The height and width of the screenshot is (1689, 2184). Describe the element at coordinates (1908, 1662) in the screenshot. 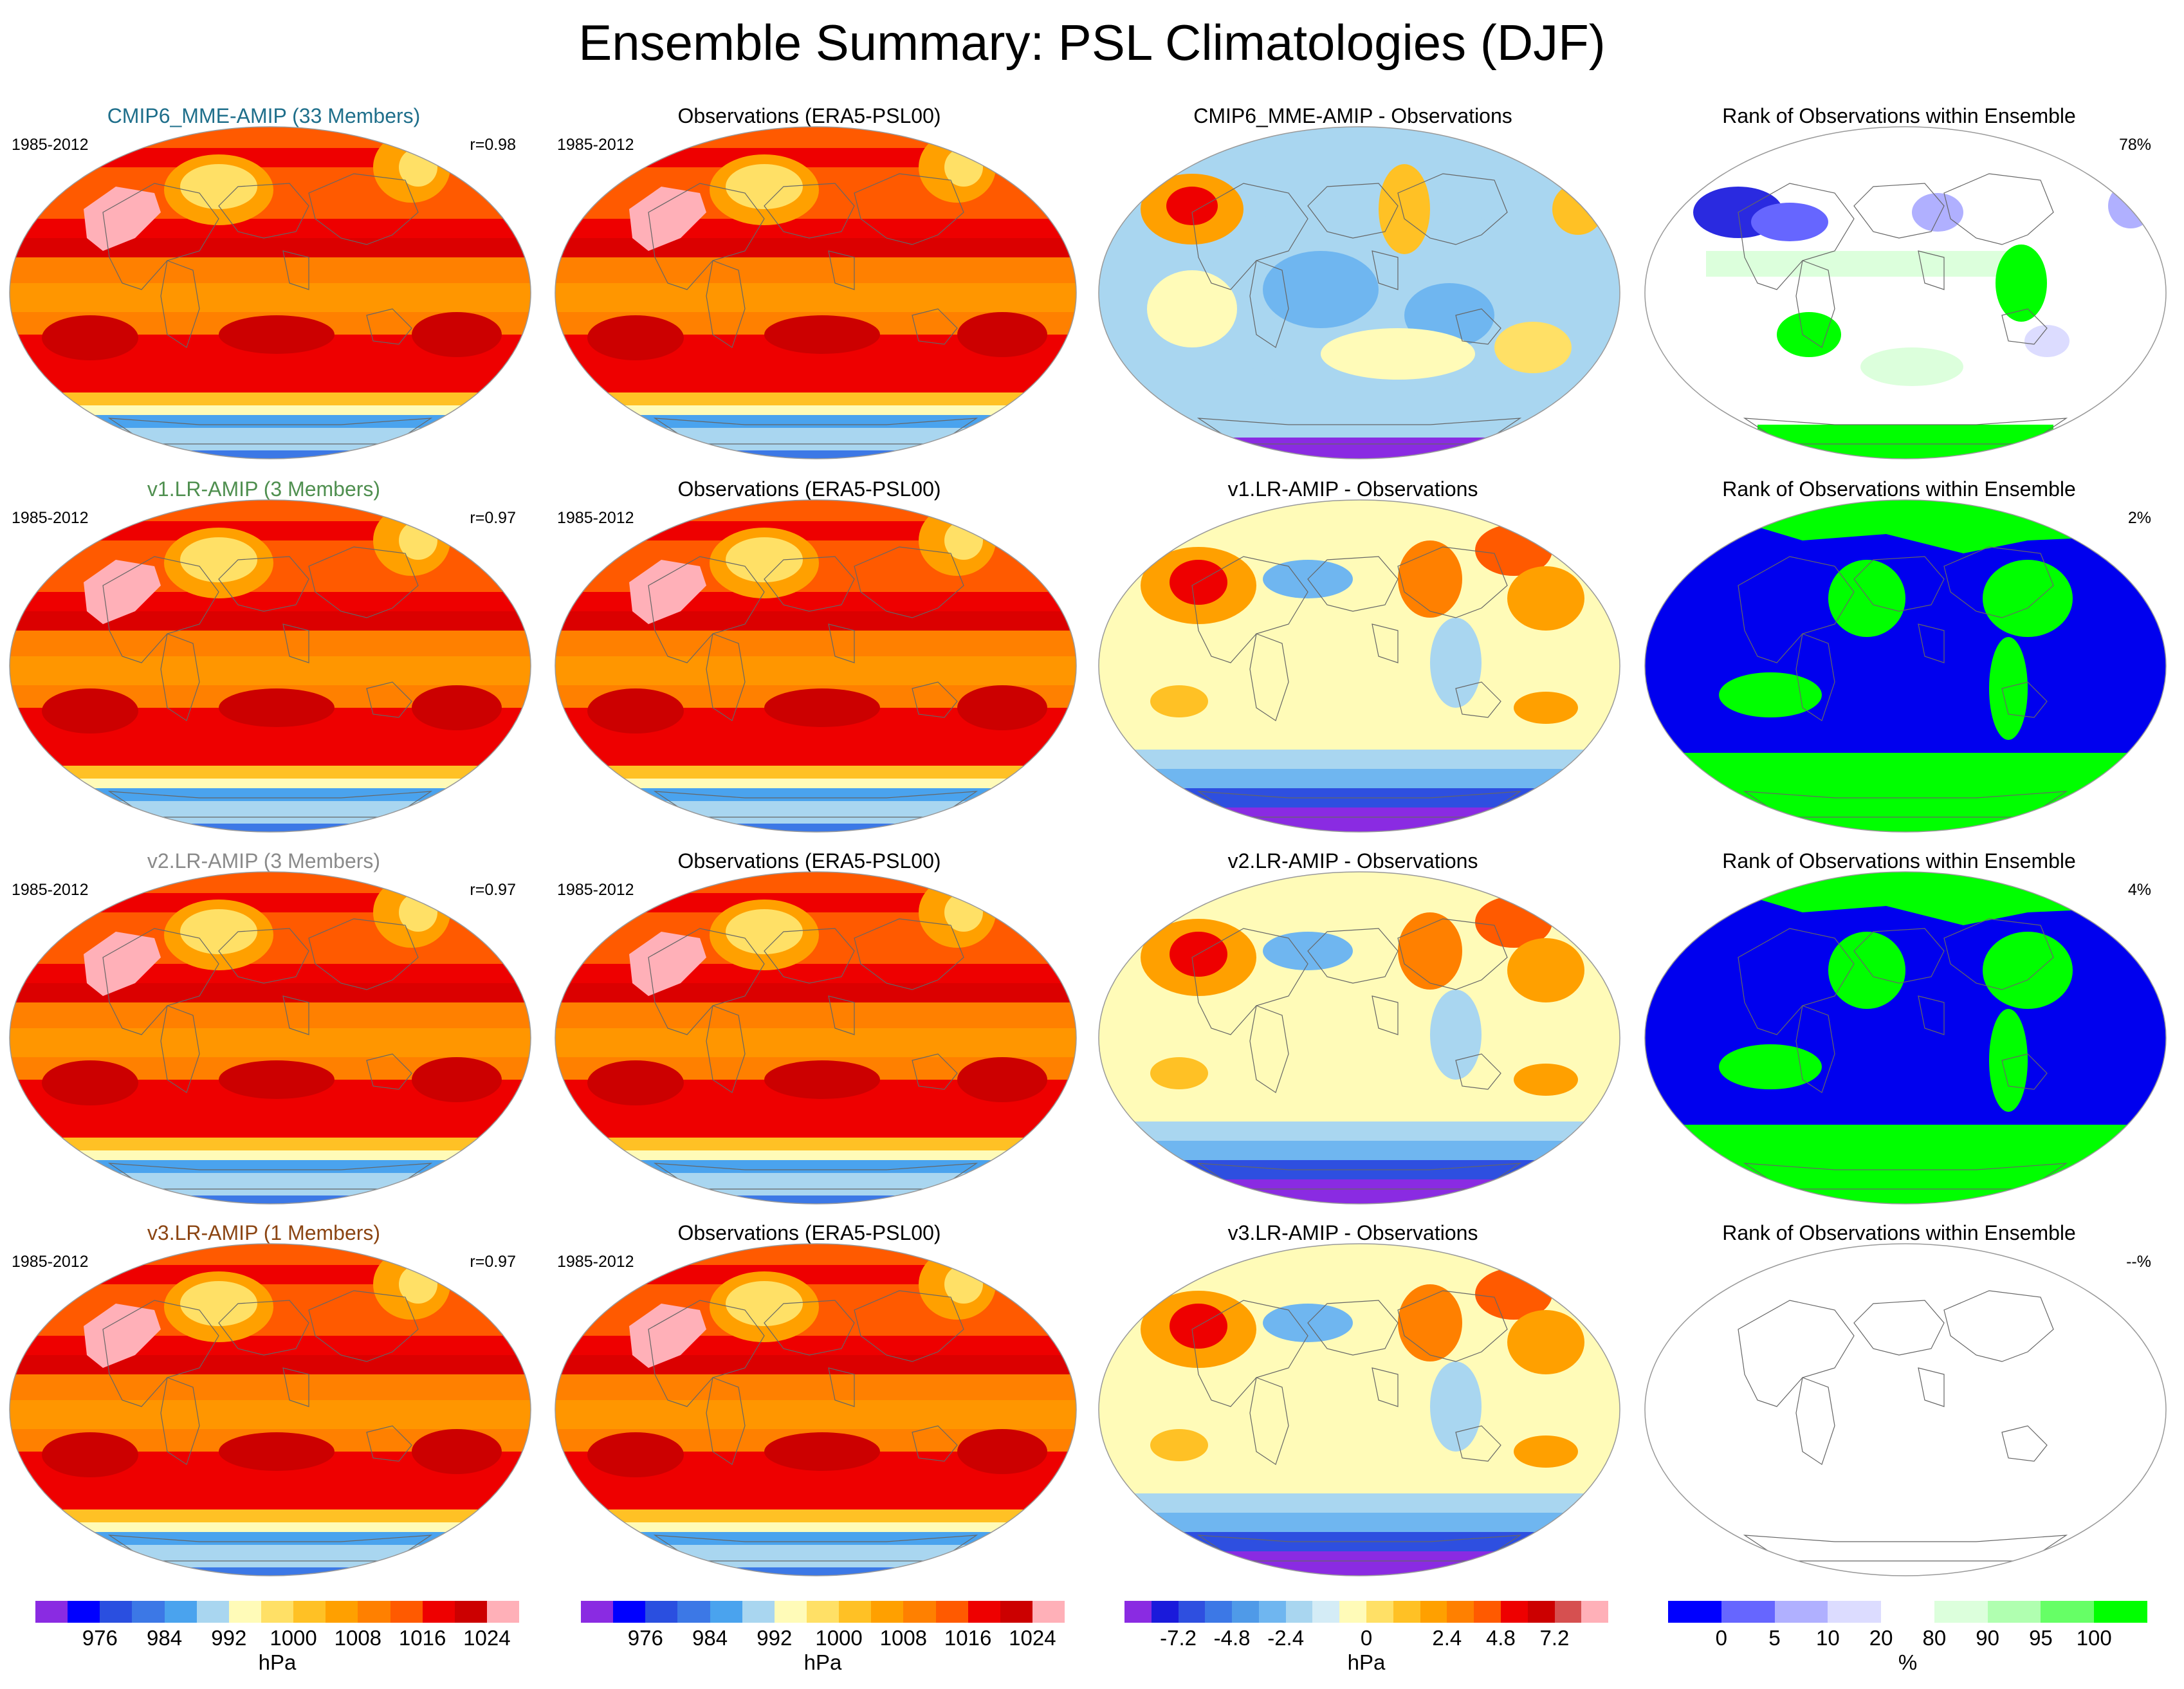

I see `colorbar-unit: %` at that location.